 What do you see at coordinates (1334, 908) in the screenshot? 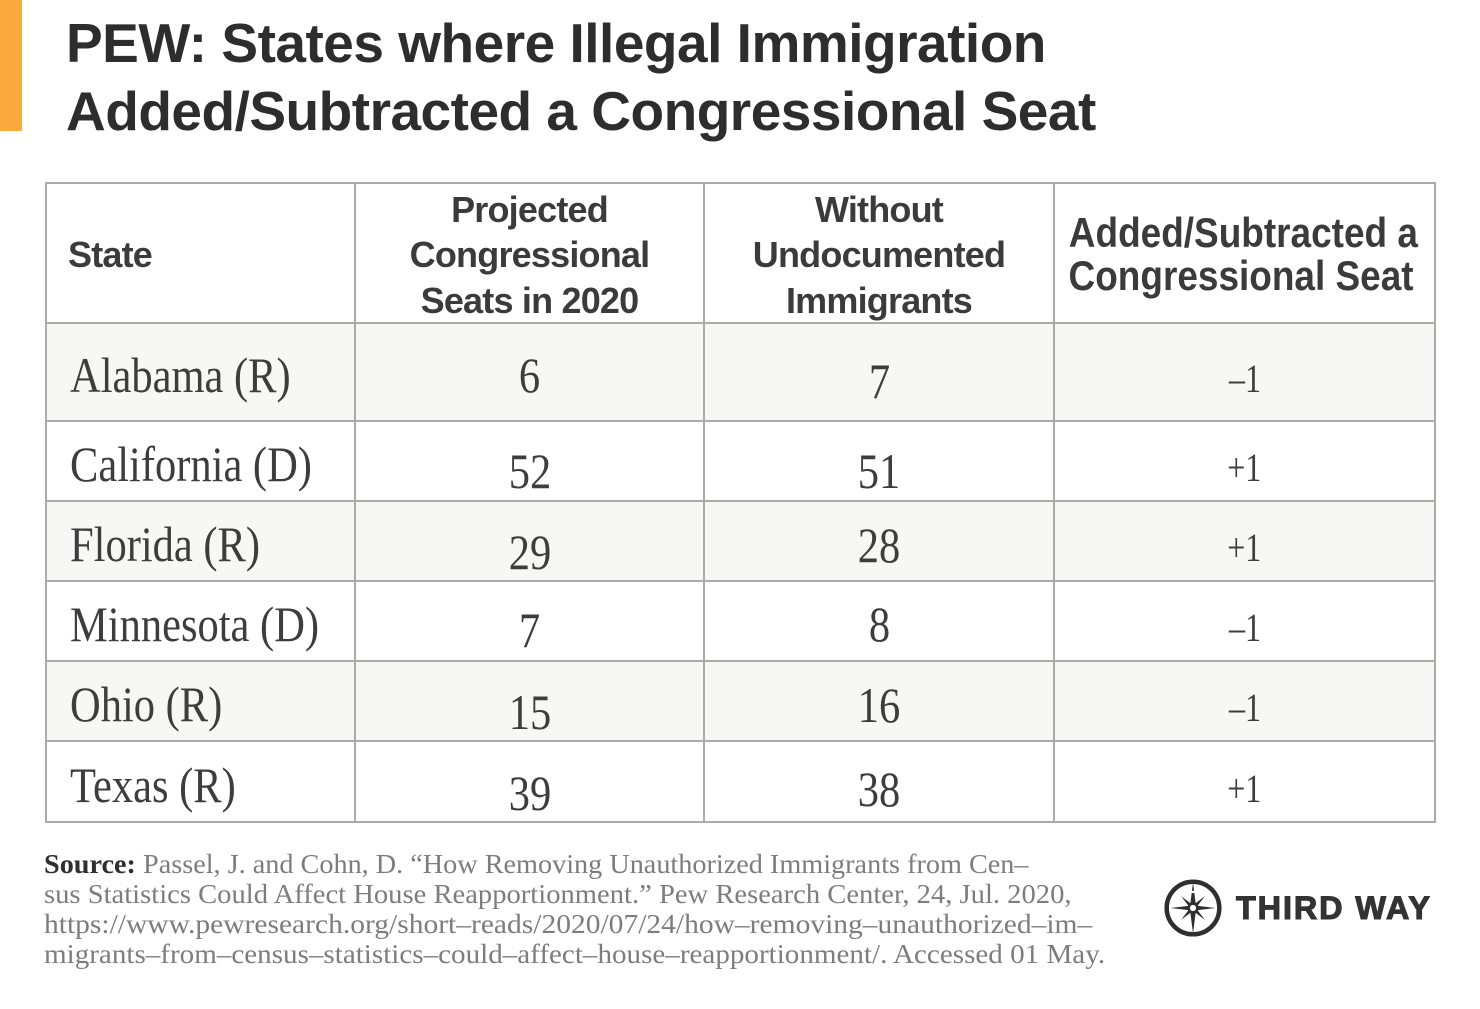
I see `svg-text: THIRD WAY` at bounding box center [1334, 908].